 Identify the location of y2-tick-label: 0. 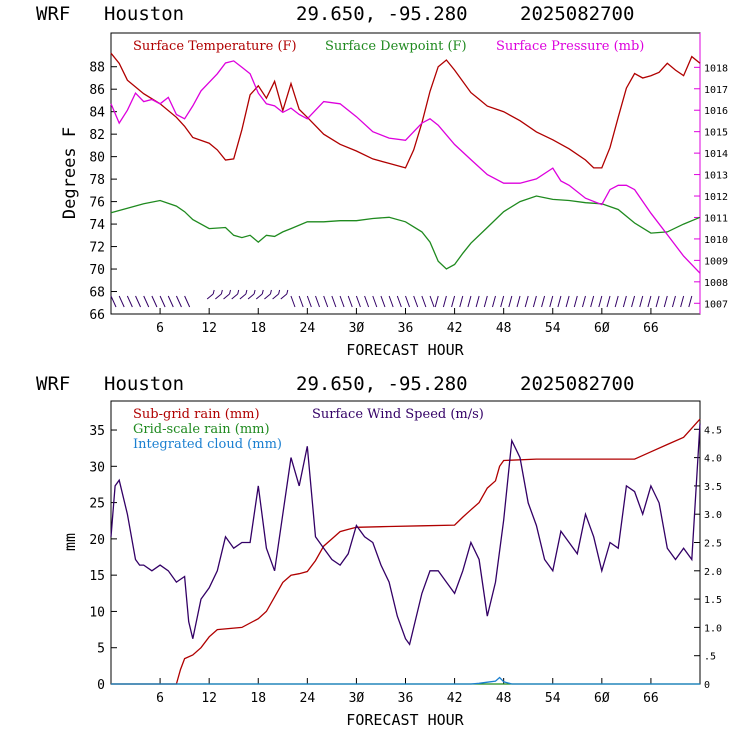
(707, 685).